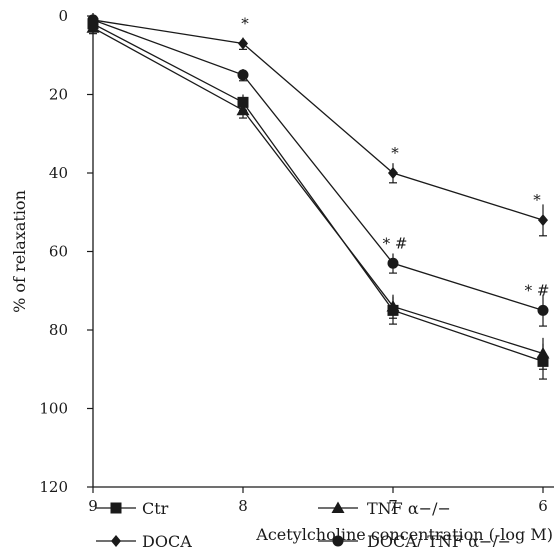  What do you see at coordinates (53, 409) in the screenshot?
I see `y-tick-label: 100` at bounding box center [53, 409].